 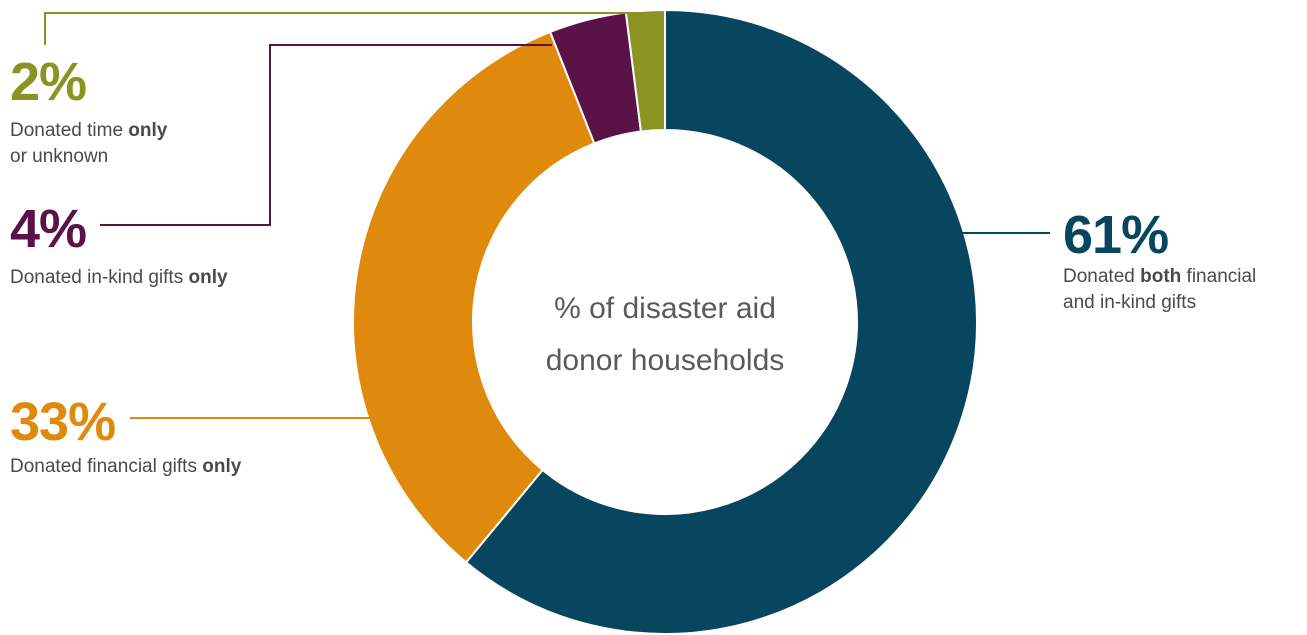 I want to click on pct-label-inkind: 4%, so click(x=48, y=229).